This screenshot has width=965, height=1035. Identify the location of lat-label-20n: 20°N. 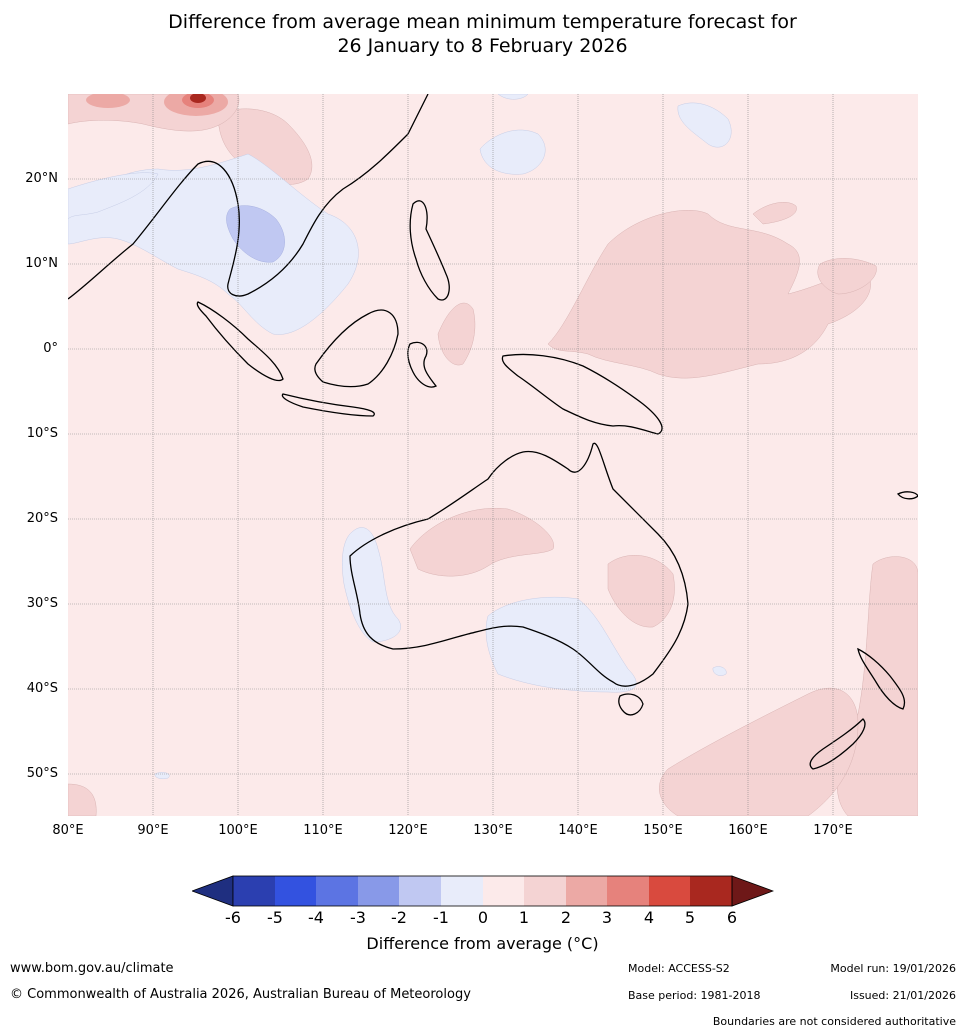
(41, 178).